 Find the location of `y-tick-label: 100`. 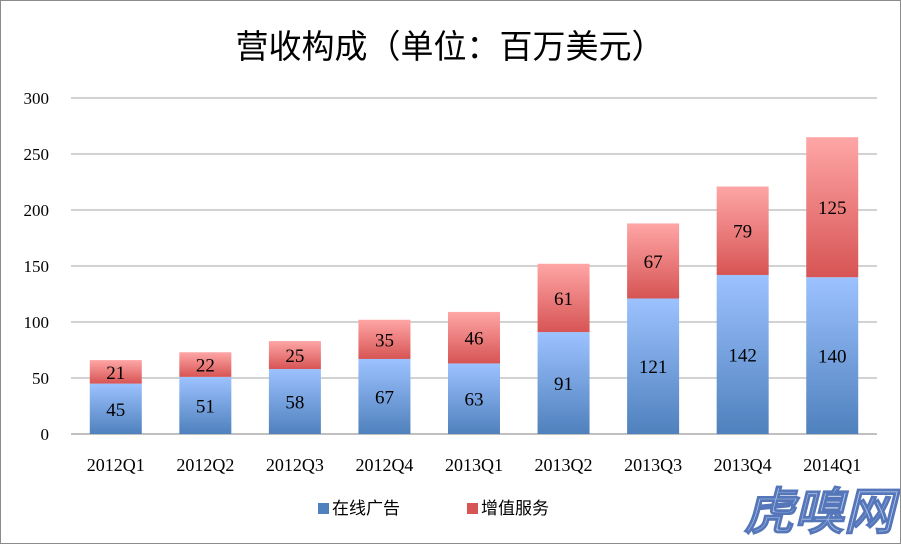

y-tick-label: 100 is located at coordinates (37, 322).